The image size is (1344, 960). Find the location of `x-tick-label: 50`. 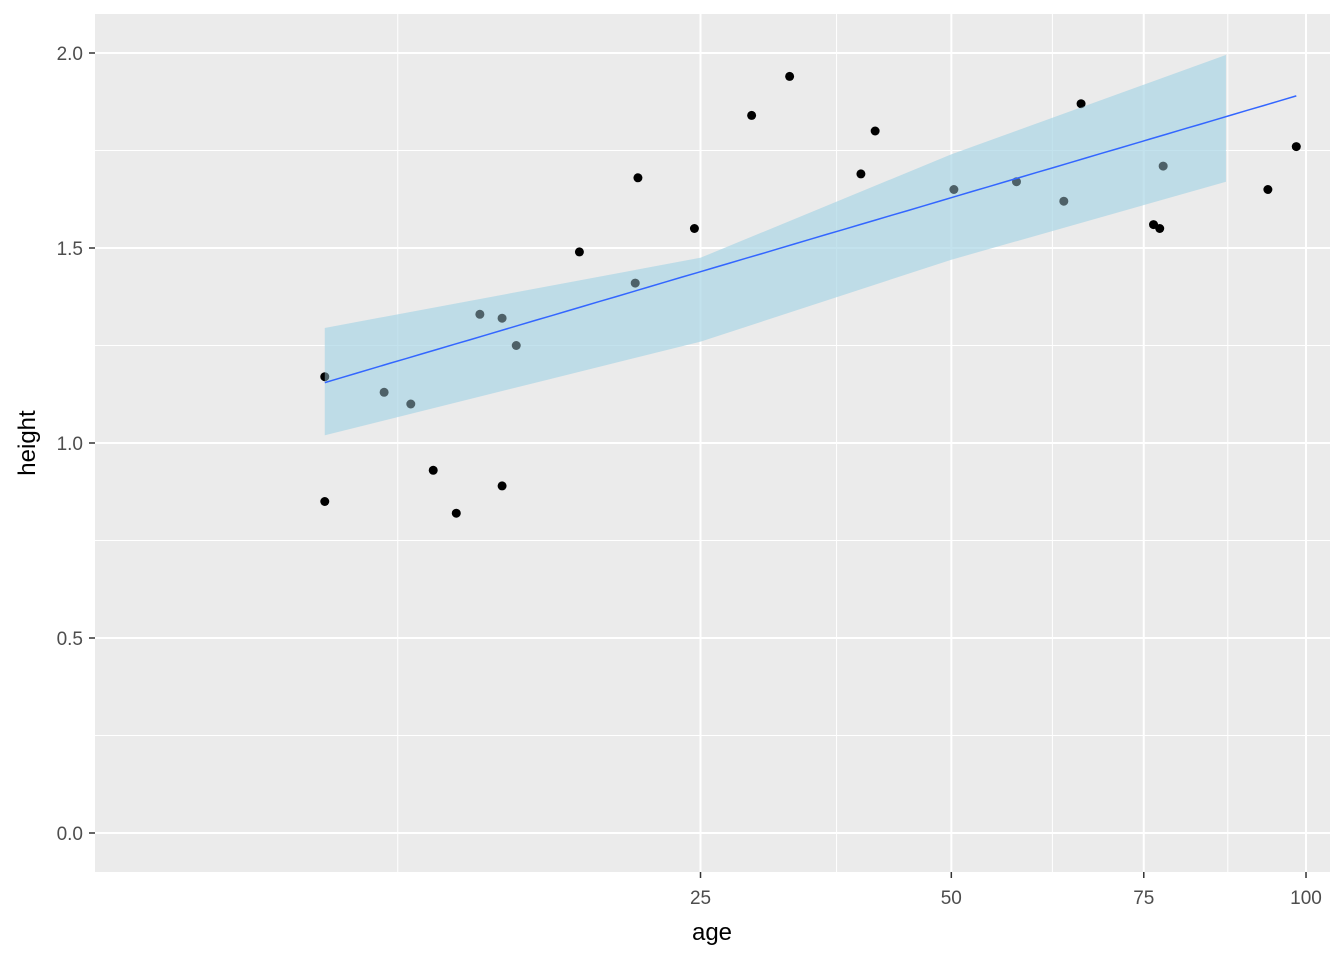

x-tick-label: 50 is located at coordinates (951, 898).